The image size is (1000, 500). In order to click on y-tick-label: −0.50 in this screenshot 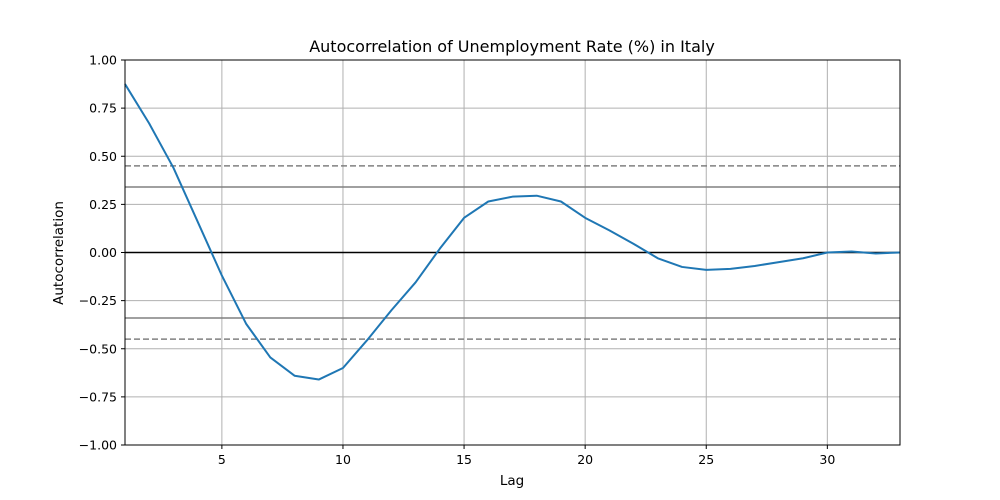, I will do `click(98, 348)`.